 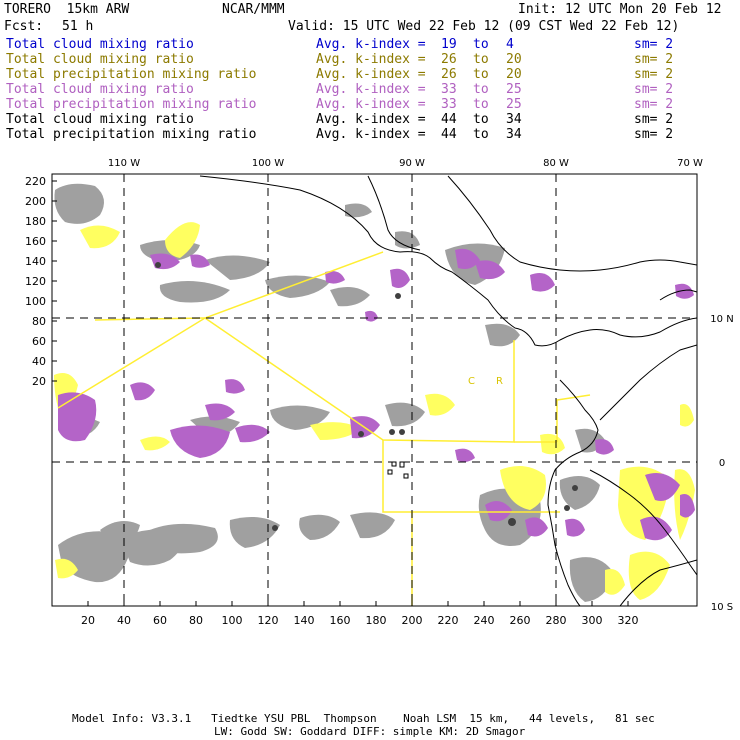 What do you see at coordinates (39, 361) in the screenshot?
I see `y-tick-label: 40` at bounding box center [39, 361].